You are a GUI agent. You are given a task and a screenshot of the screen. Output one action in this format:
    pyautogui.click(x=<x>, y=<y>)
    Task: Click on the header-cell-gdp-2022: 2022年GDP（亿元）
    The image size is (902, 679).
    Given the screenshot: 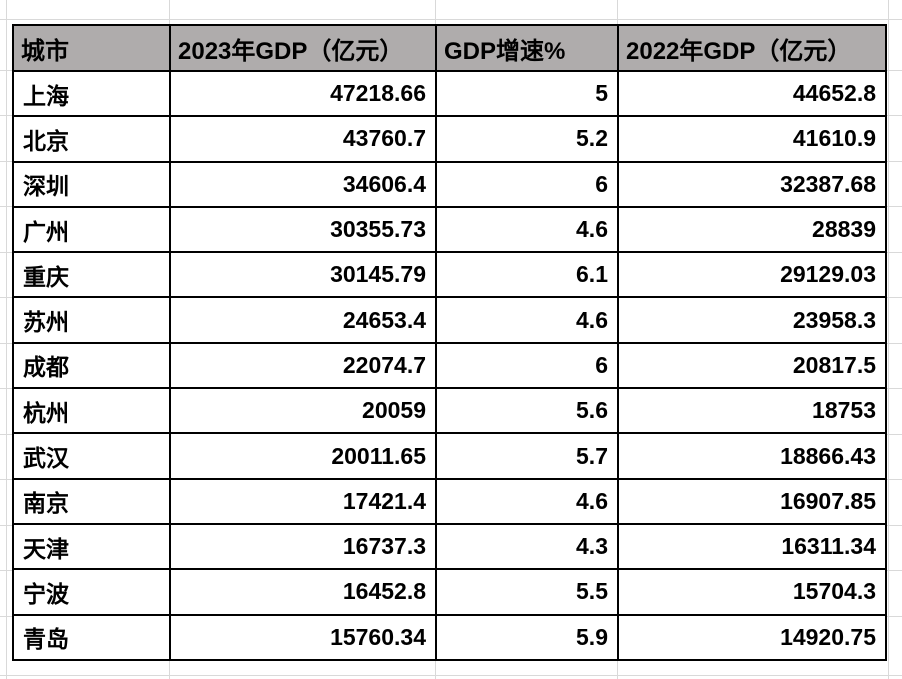 What is the action you would take?
    pyautogui.click(x=752, y=48)
    